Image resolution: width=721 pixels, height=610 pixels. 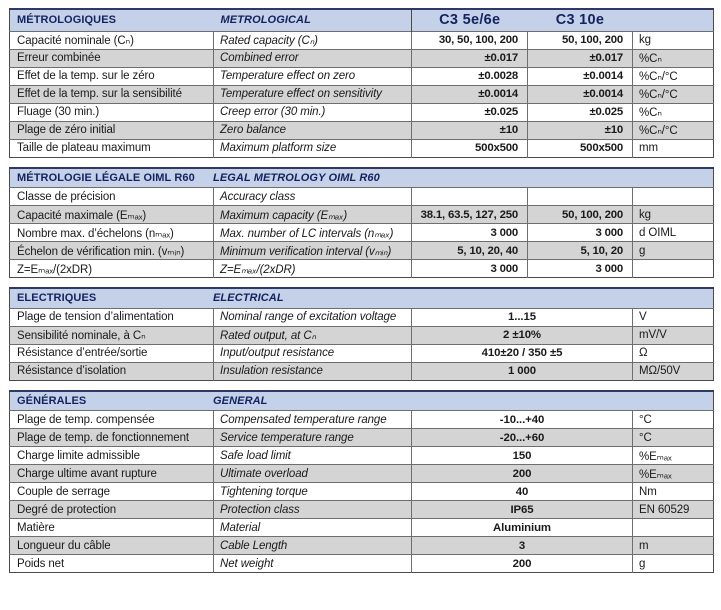 What do you see at coordinates (312, 147) in the screenshot?
I see `spec-label-en: Maximum platform size` at bounding box center [312, 147].